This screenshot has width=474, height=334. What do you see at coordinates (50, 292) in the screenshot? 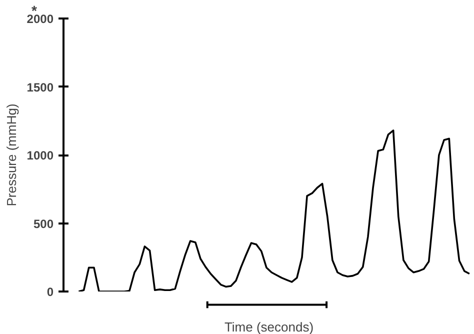
I see `y-tick-label: 0` at bounding box center [50, 292].